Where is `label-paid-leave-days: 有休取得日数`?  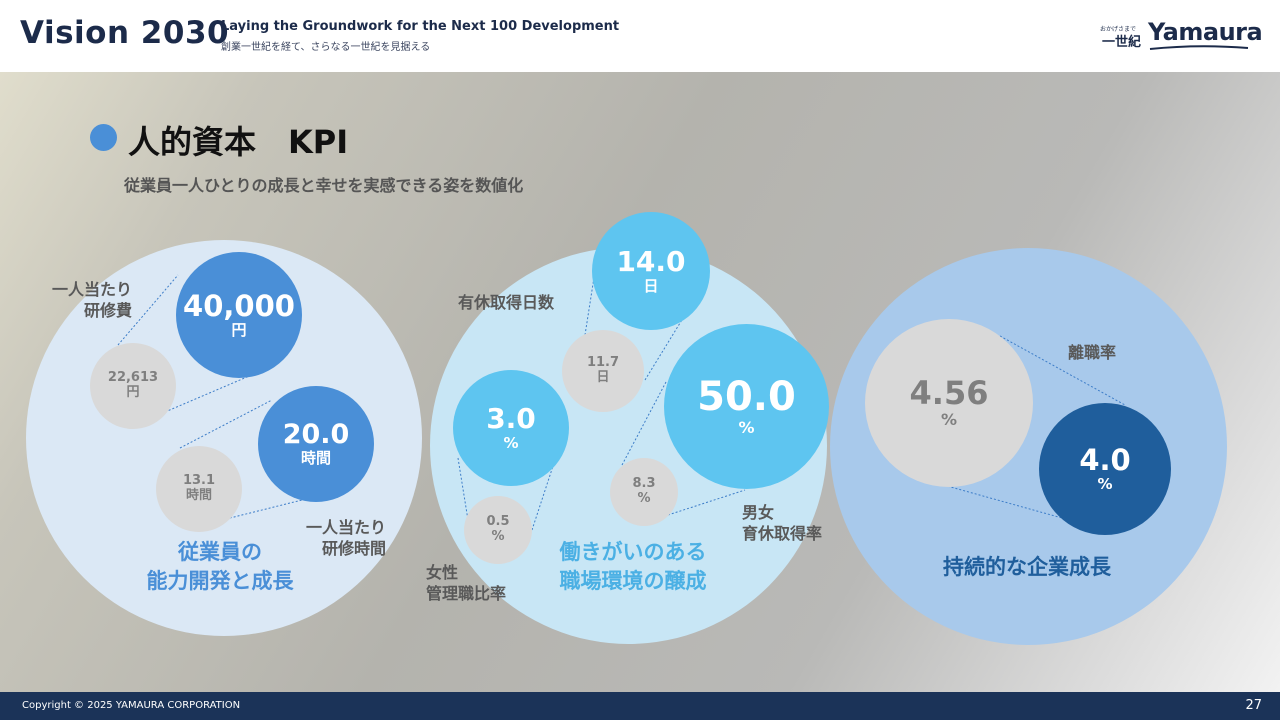 label-paid-leave-days: 有休取得日数 is located at coordinates (506, 302).